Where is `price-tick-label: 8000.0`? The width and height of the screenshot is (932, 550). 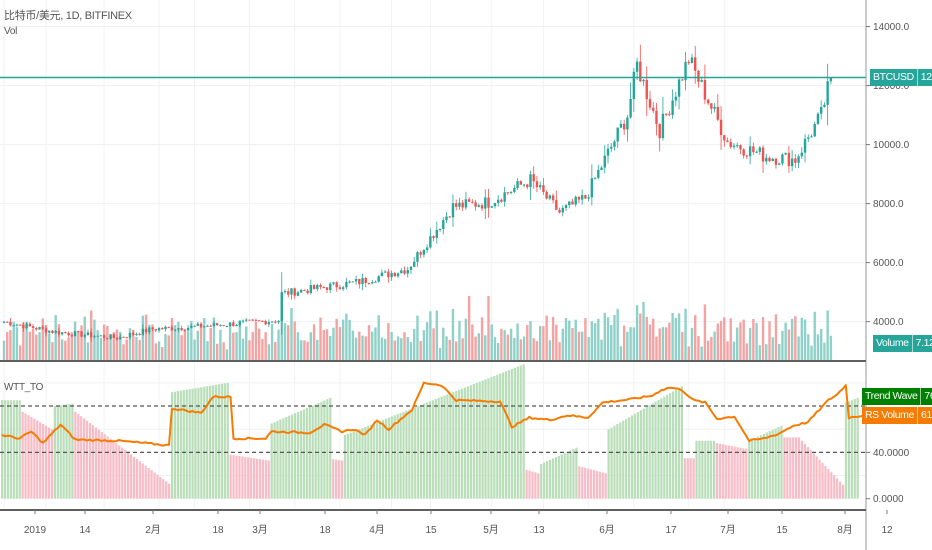 price-tick-label: 8000.0 is located at coordinates (888, 204).